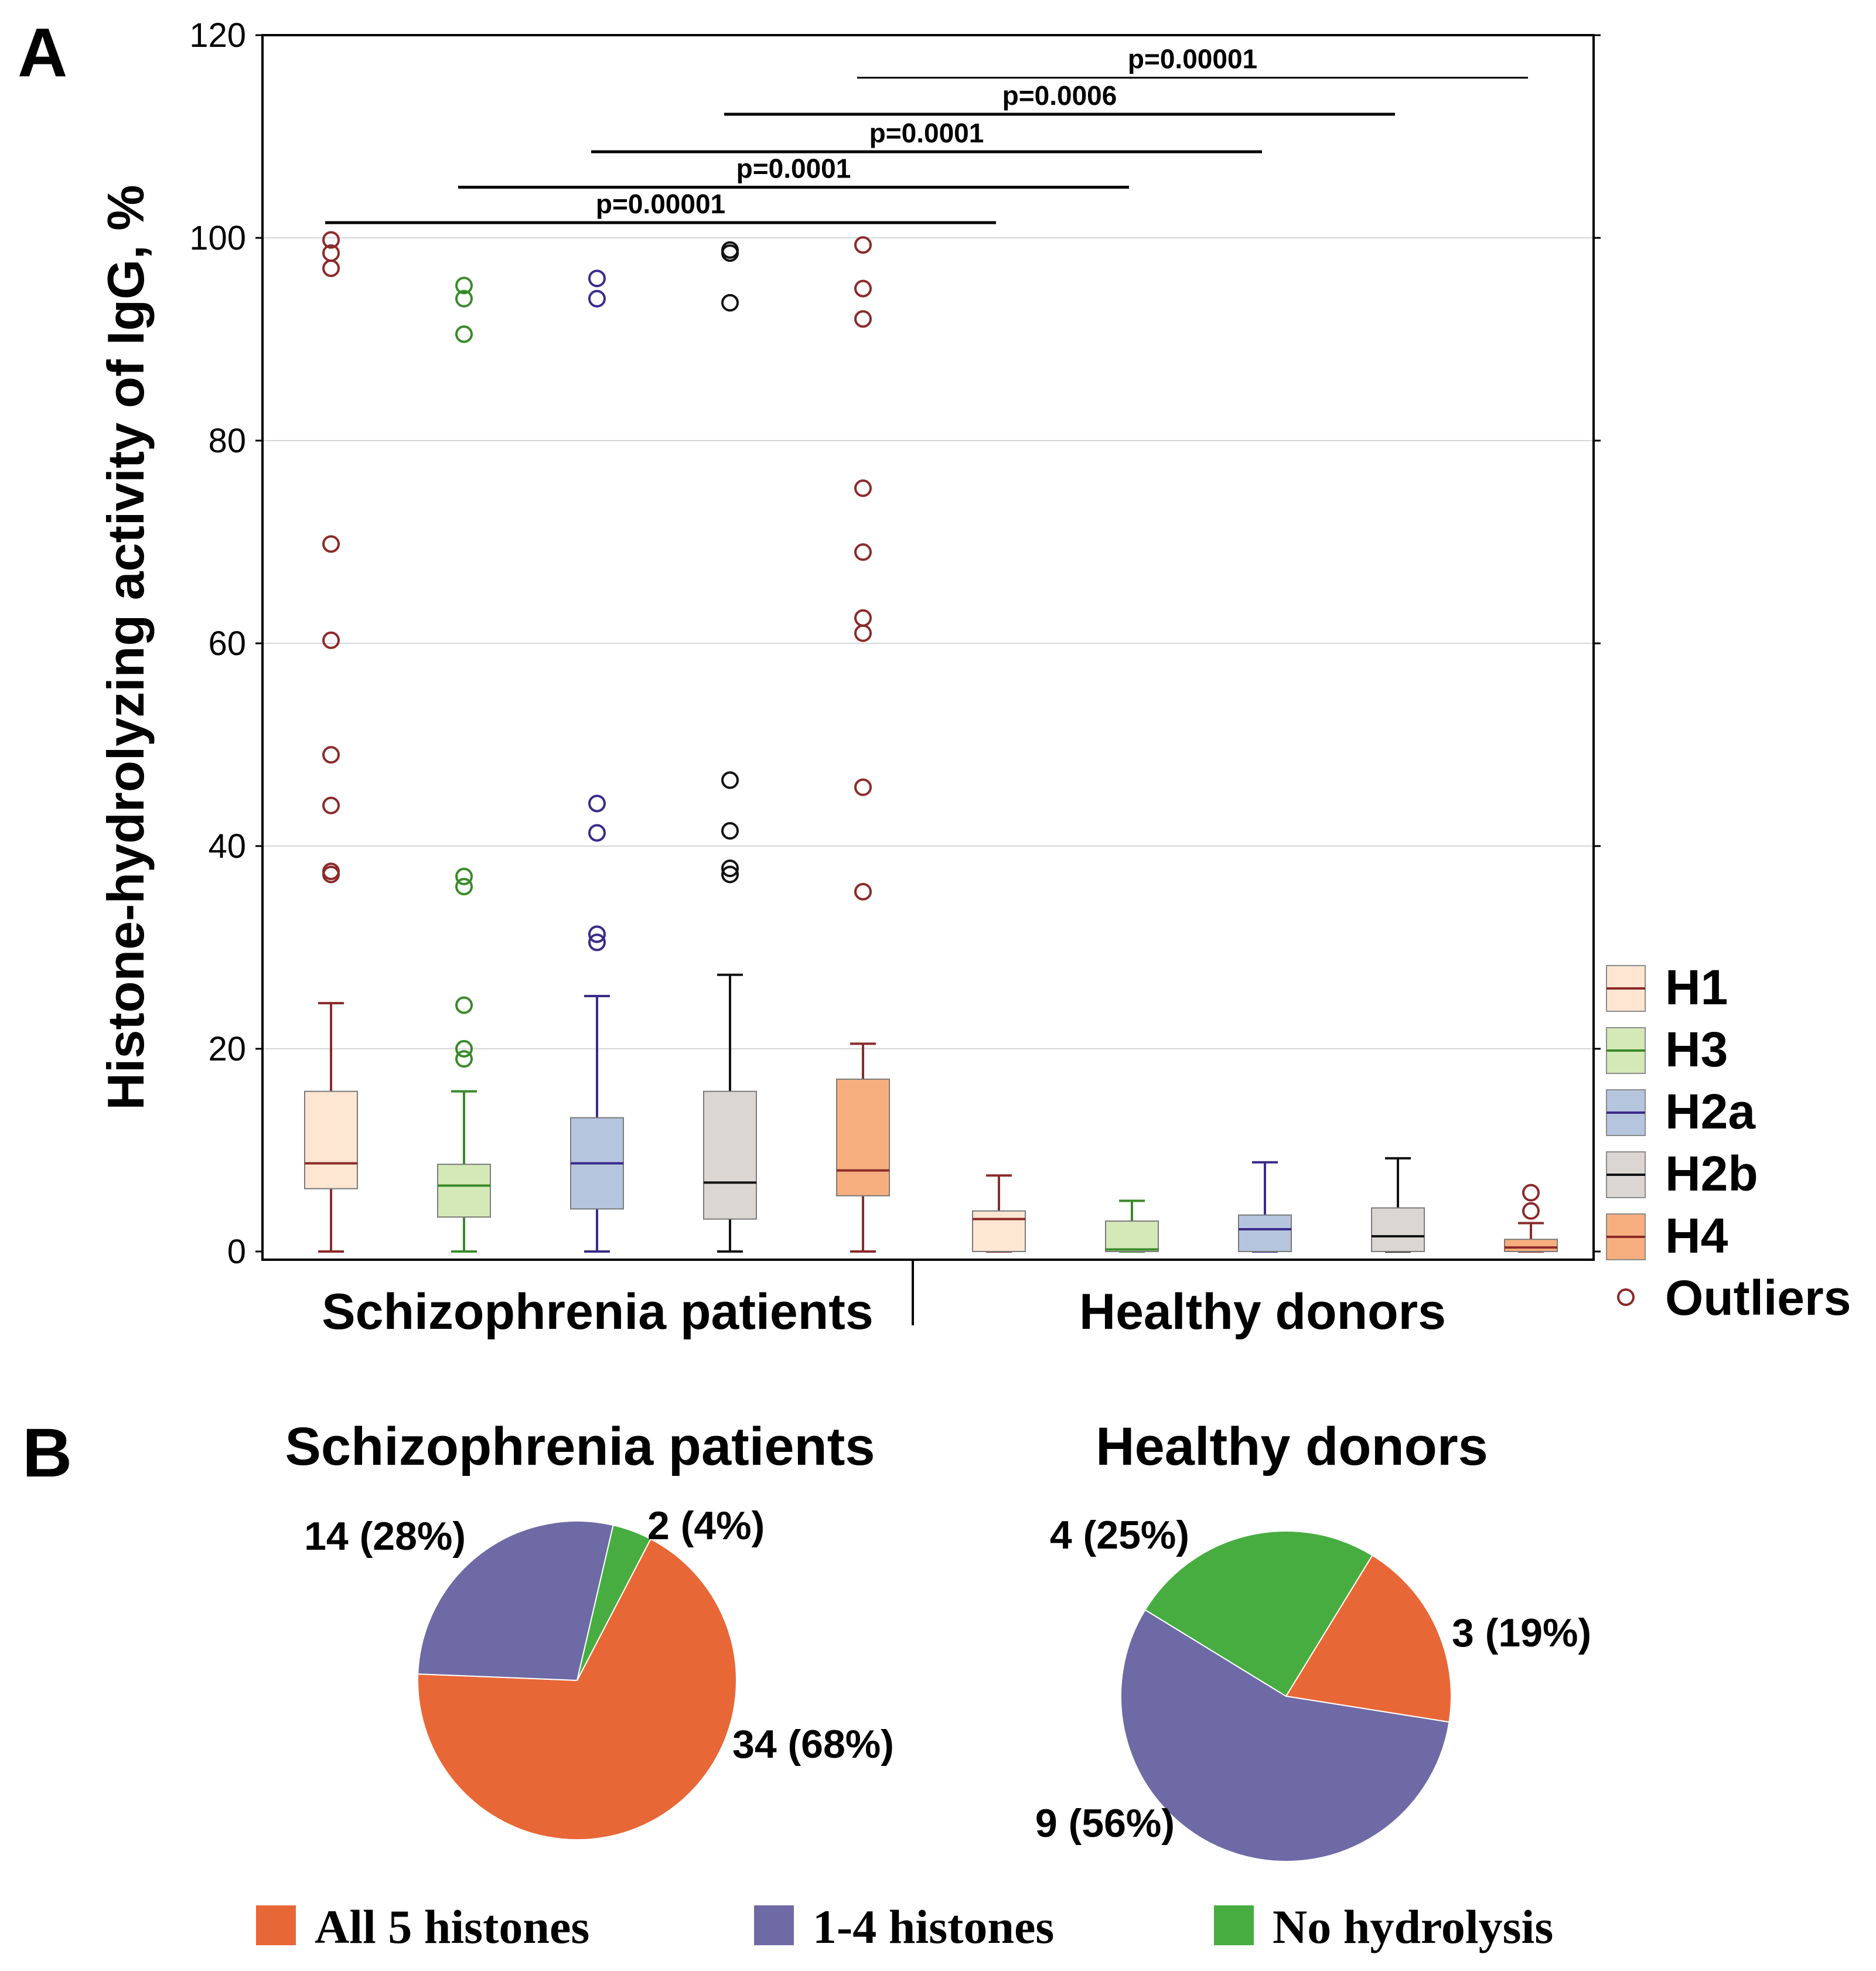  Describe the element at coordinates (227, 846) in the screenshot. I see `y-tick-label: 40` at that location.